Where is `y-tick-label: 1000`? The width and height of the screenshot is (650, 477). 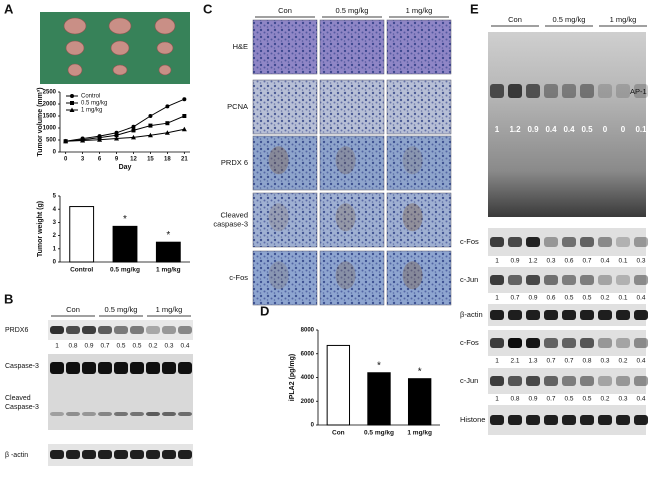
y-tick-label: 1000 is located at coordinates (50, 129).